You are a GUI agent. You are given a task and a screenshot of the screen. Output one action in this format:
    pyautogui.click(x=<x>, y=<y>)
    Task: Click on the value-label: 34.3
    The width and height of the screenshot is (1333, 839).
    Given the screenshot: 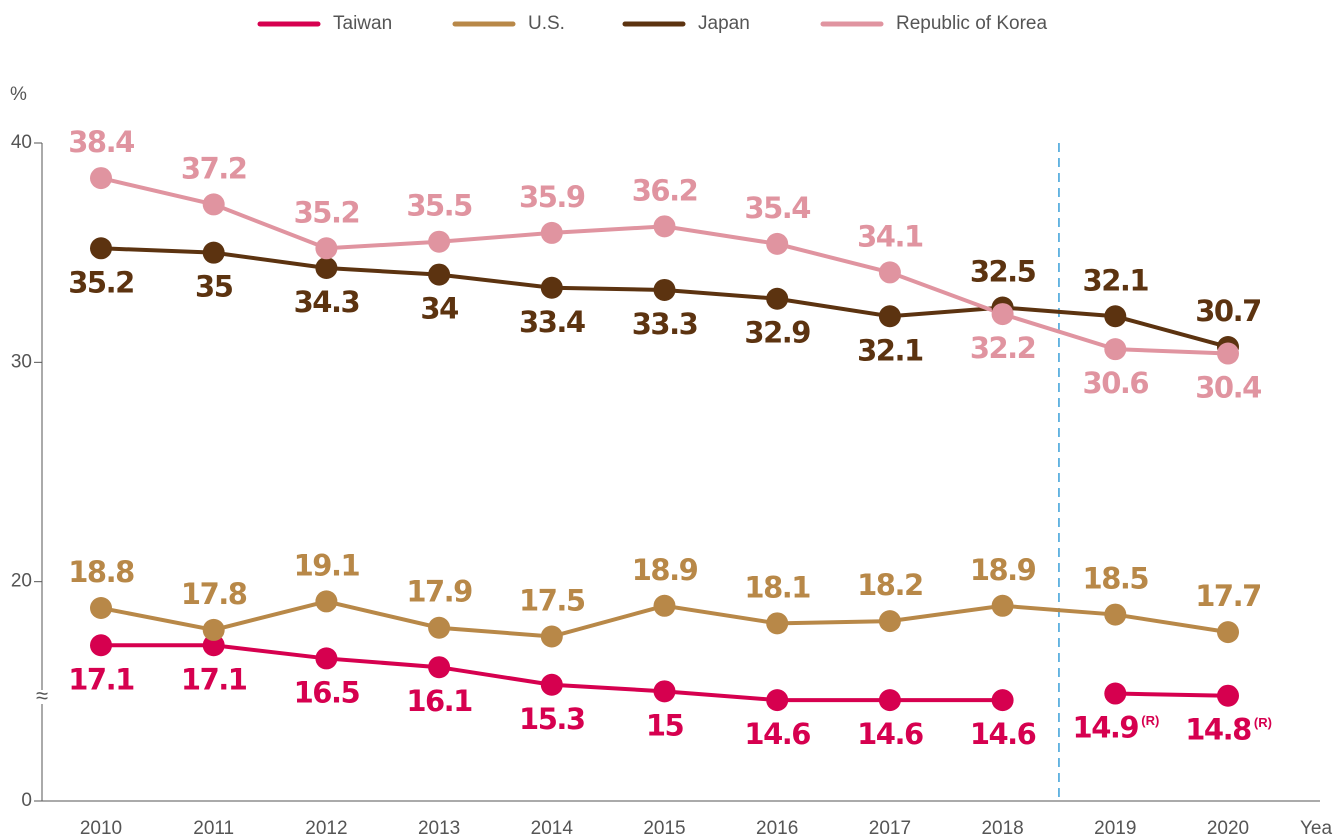 What is the action you would take?
    pyautogui.click(x=327, y=302)
    